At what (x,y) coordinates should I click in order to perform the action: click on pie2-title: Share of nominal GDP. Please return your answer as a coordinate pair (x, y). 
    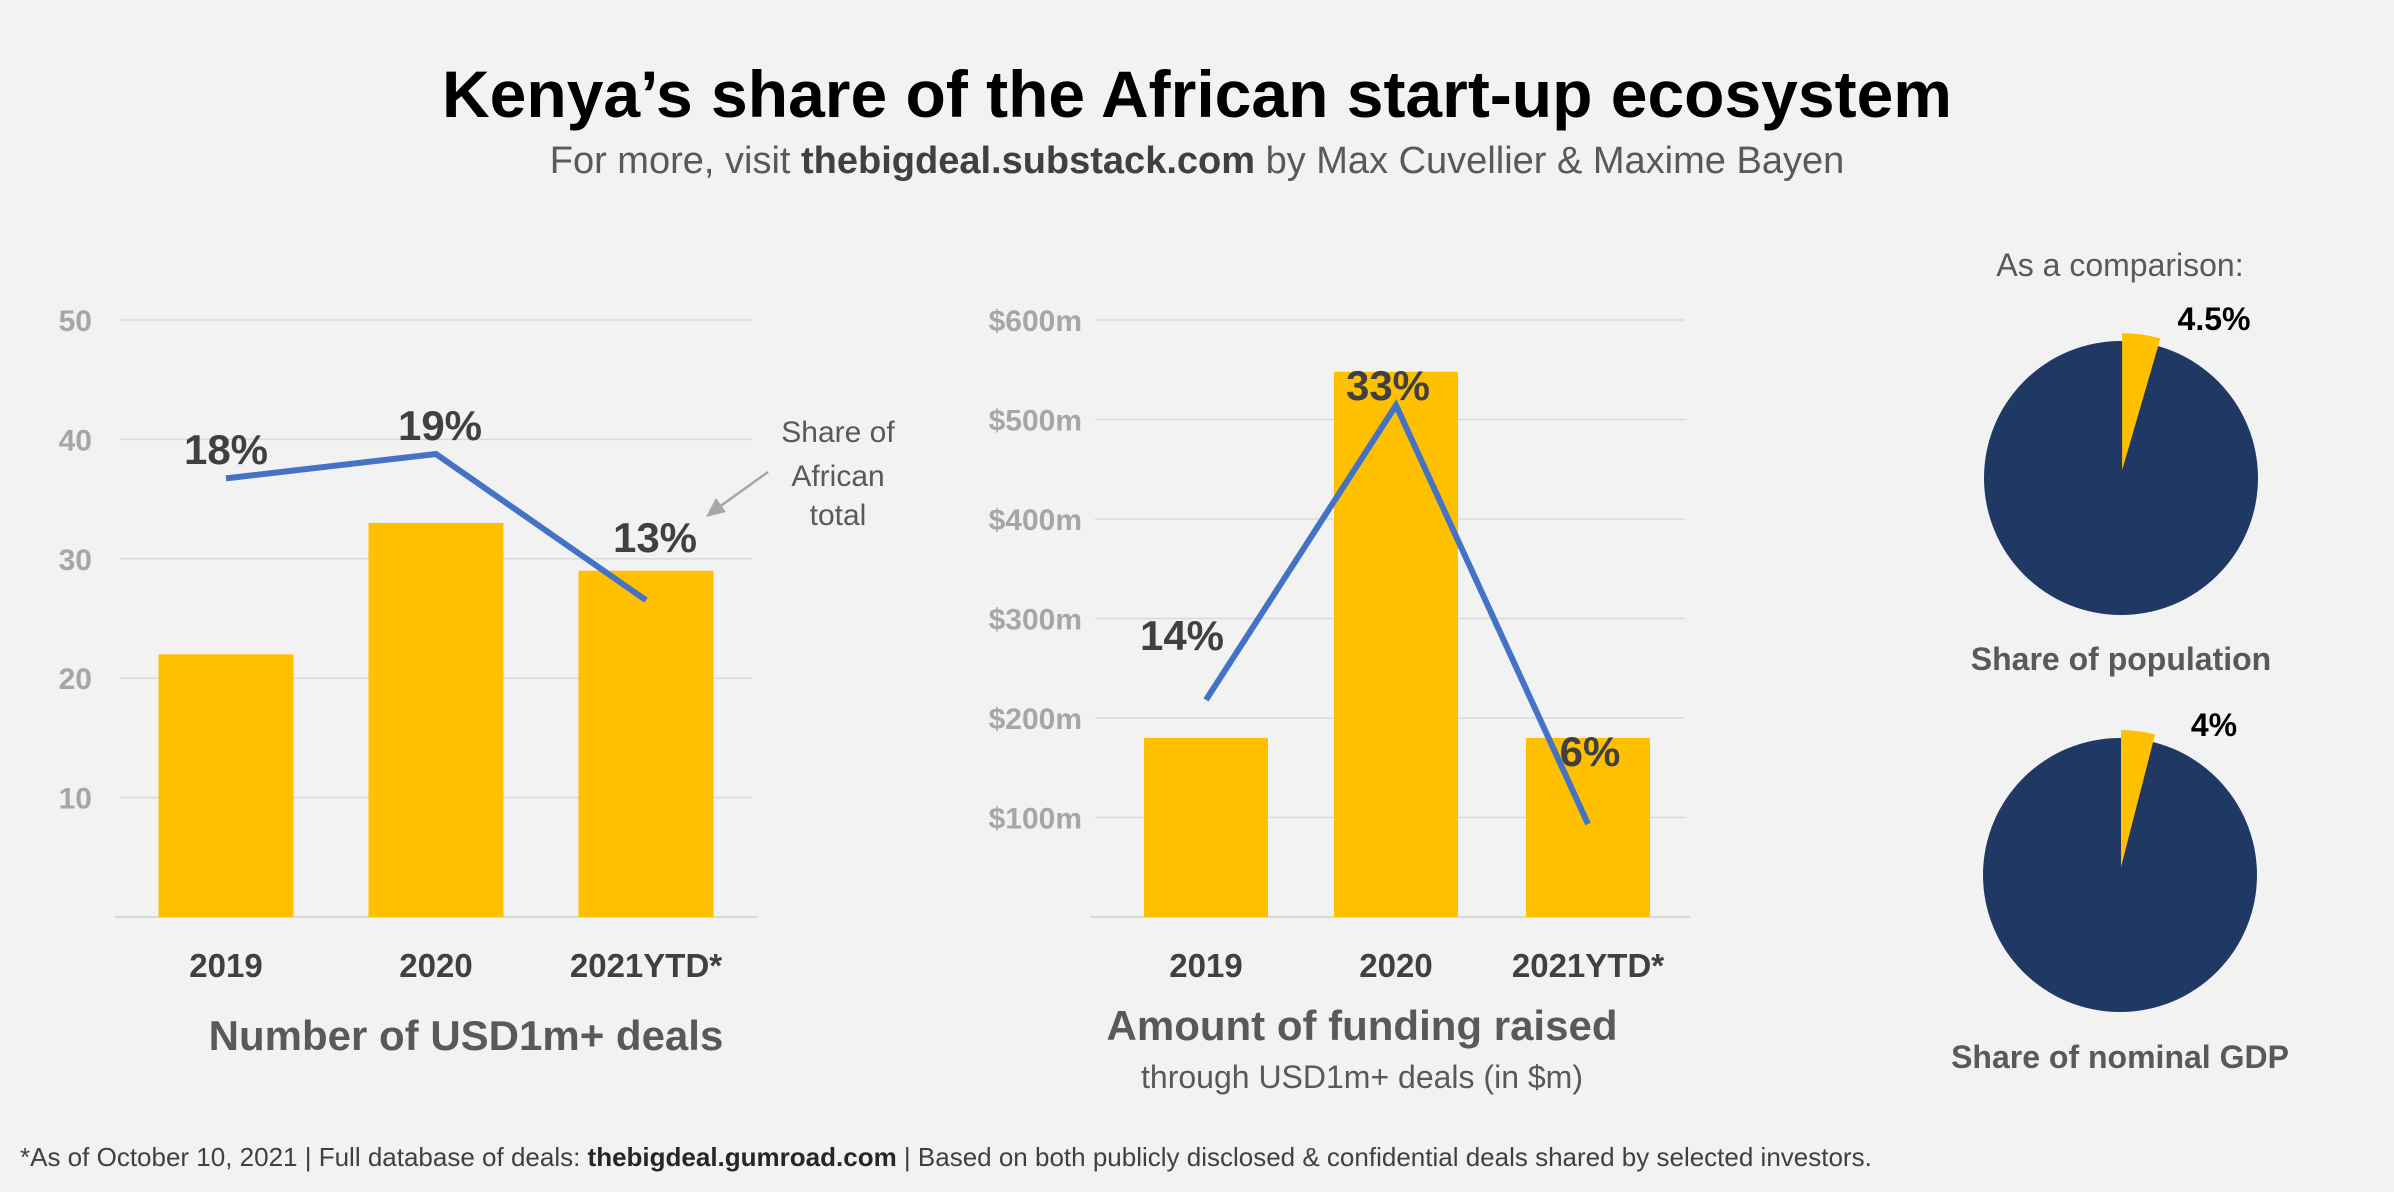
    Looking at the image, I should click on (2120, 1057).